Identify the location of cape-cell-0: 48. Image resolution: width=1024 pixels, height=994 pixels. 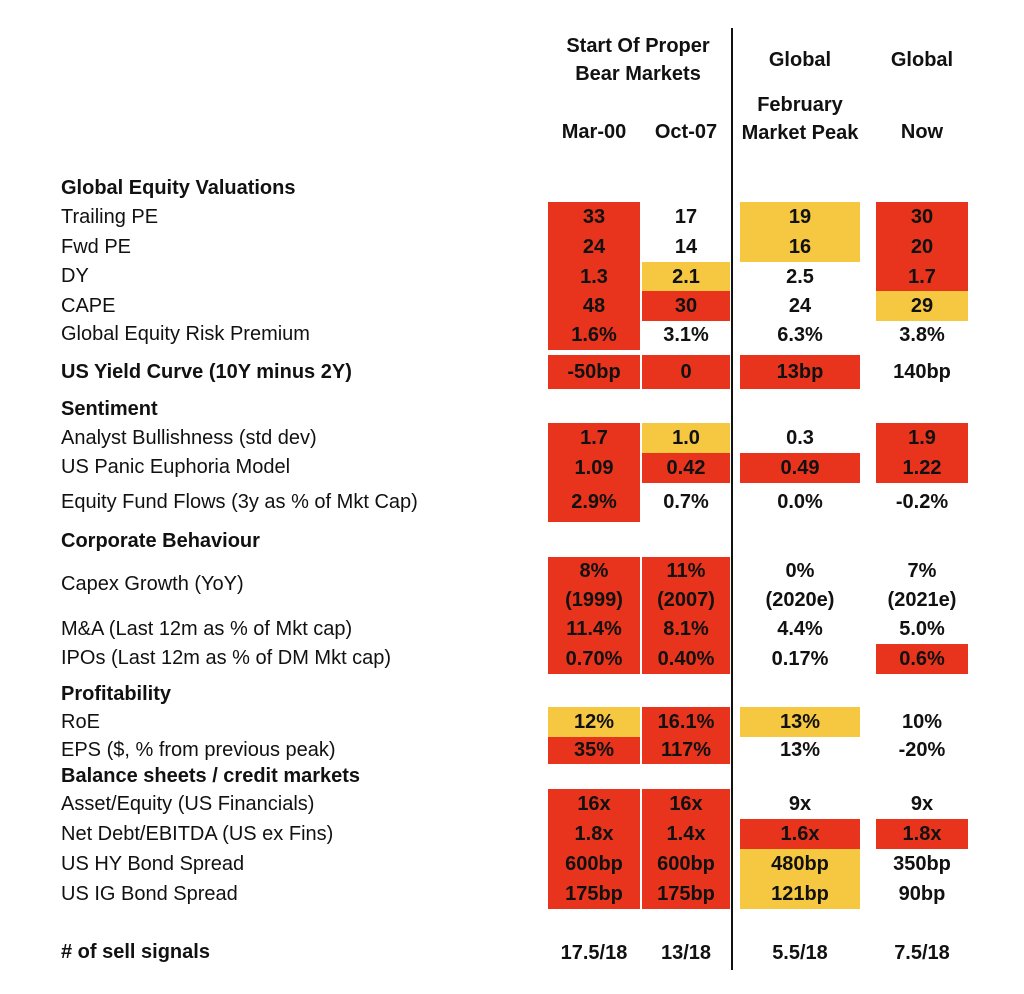
(594, 306).